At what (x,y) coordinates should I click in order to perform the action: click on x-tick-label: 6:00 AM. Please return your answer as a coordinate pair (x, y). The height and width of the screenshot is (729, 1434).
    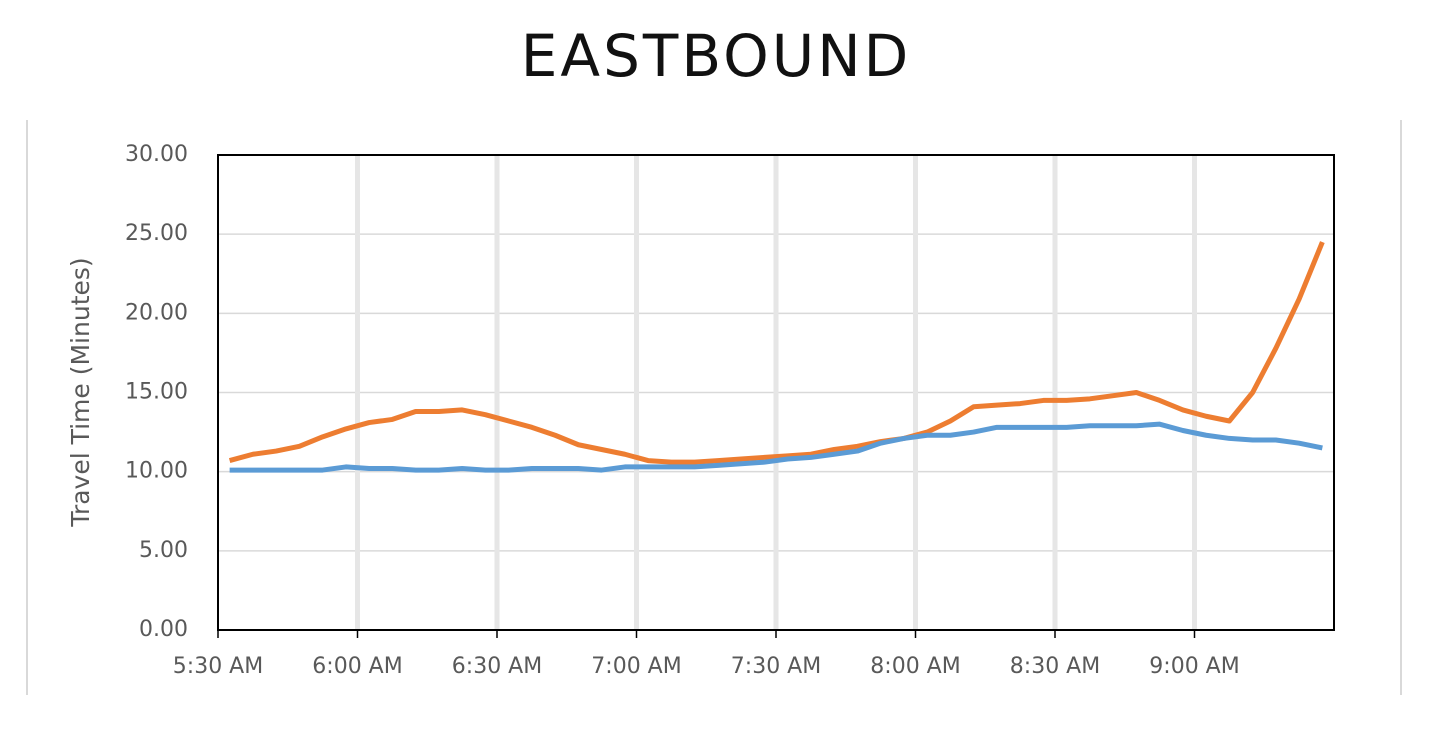
    Looking at the image, I should click on (357, 666).